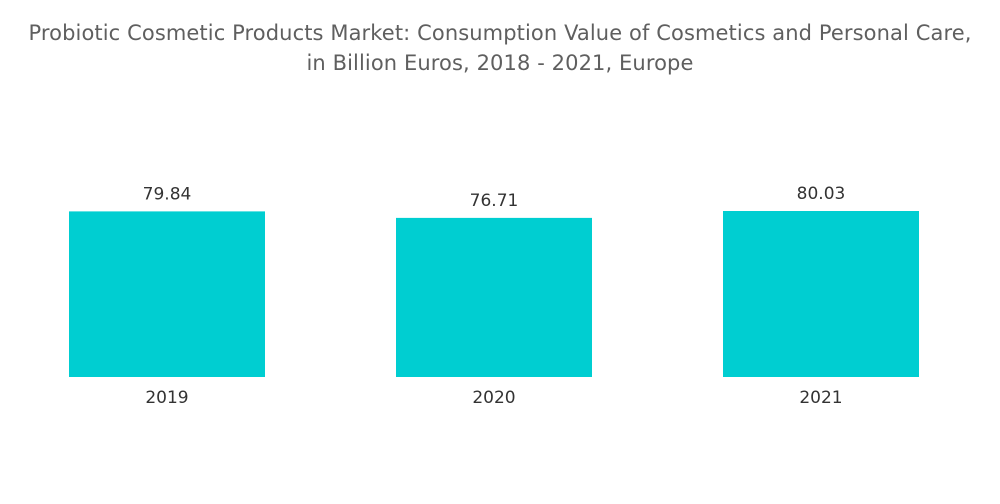 The width and height of the screenshot is (1000, 504). What do you see at coordinates (821, 294) in the screenshot?
I see `bar-2021` at bounding box center [821, 294].